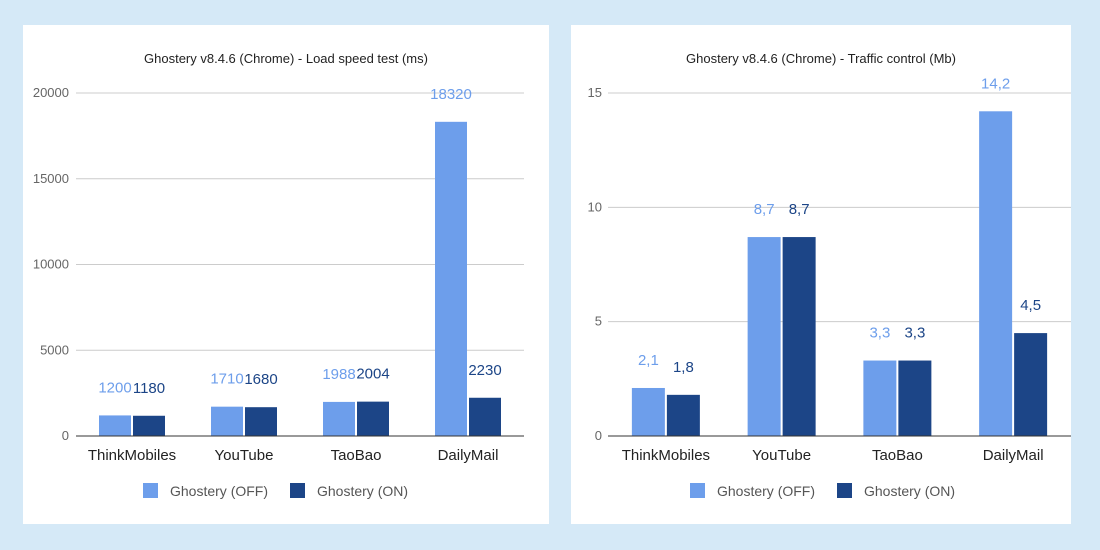 This screenshot has width=1100, height=550. Describe the element at coordinates (595, 92) in the screenshot. I see `y-tick-label: 15` at that location.